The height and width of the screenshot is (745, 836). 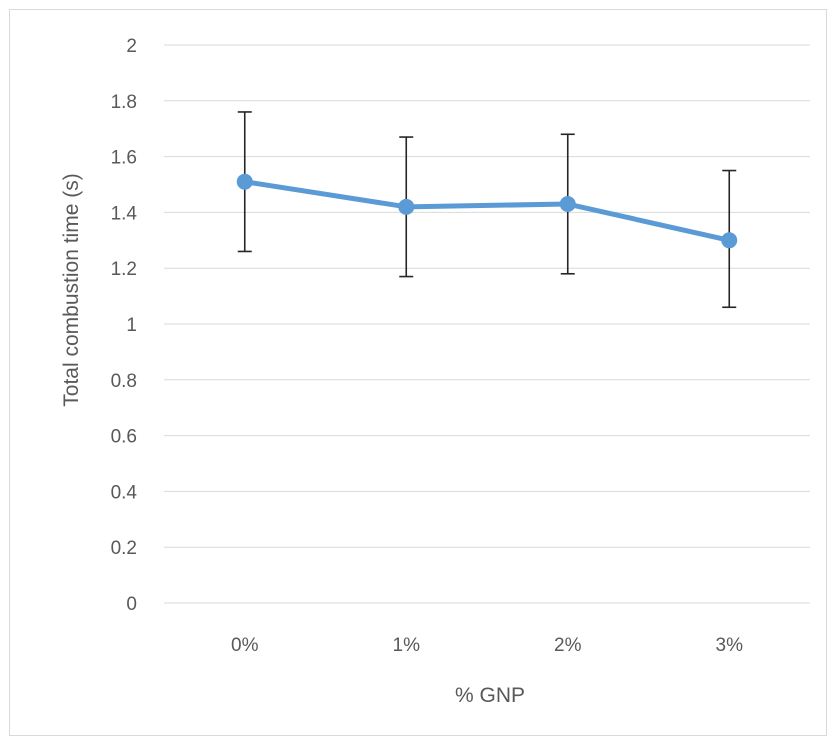 I want to click on y-tick-label: 0.6, so click(x=124, y=437).